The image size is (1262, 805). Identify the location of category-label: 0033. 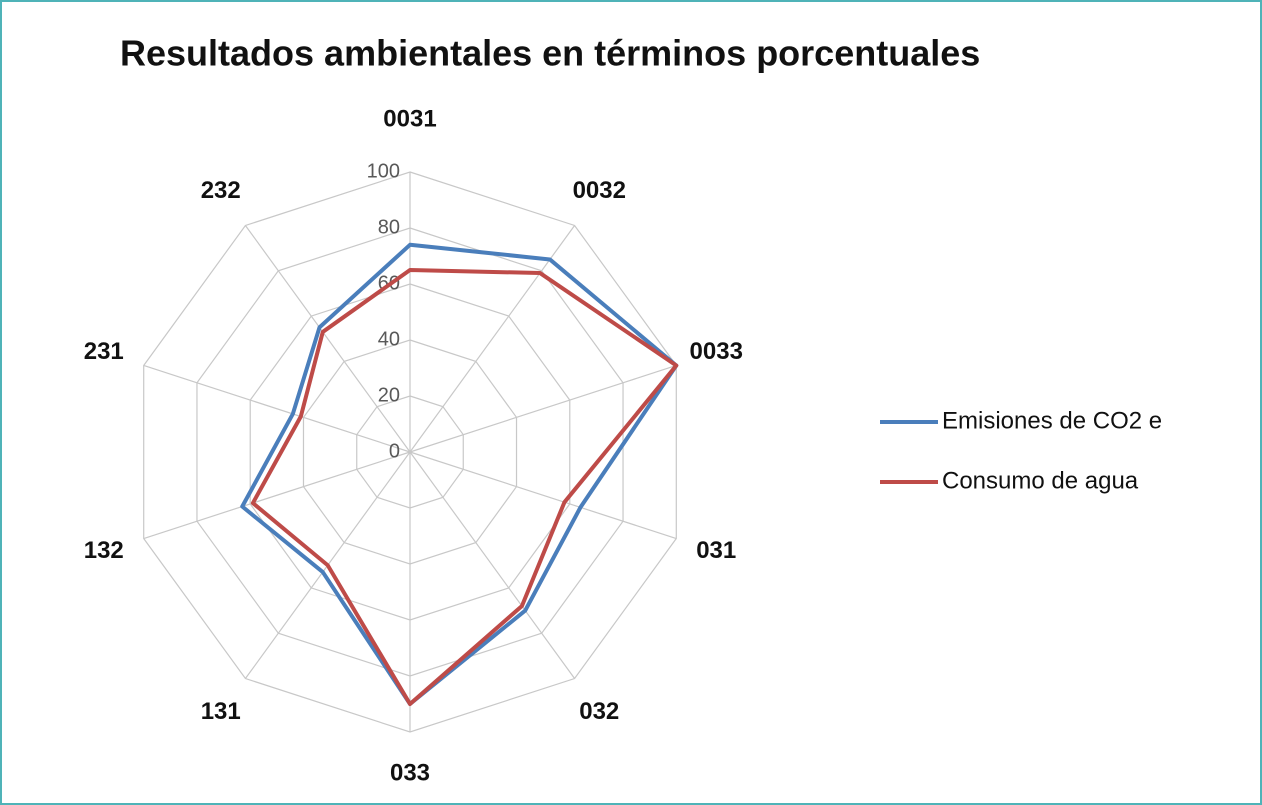
(716, 351).